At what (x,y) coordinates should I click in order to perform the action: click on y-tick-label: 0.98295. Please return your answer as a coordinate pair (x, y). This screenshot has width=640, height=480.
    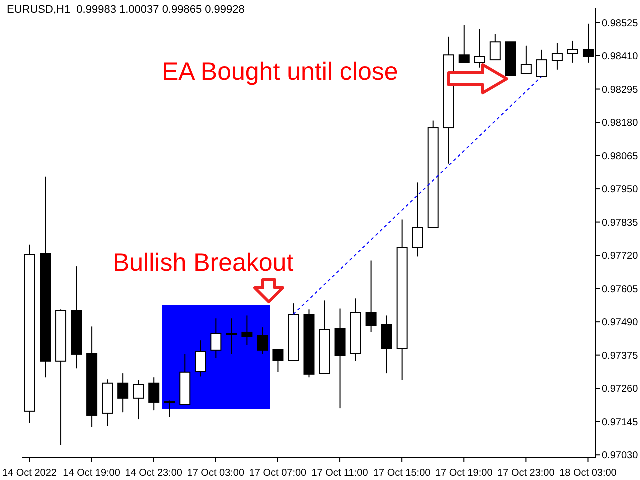
    Looking at the image, I should click on (620, 90).